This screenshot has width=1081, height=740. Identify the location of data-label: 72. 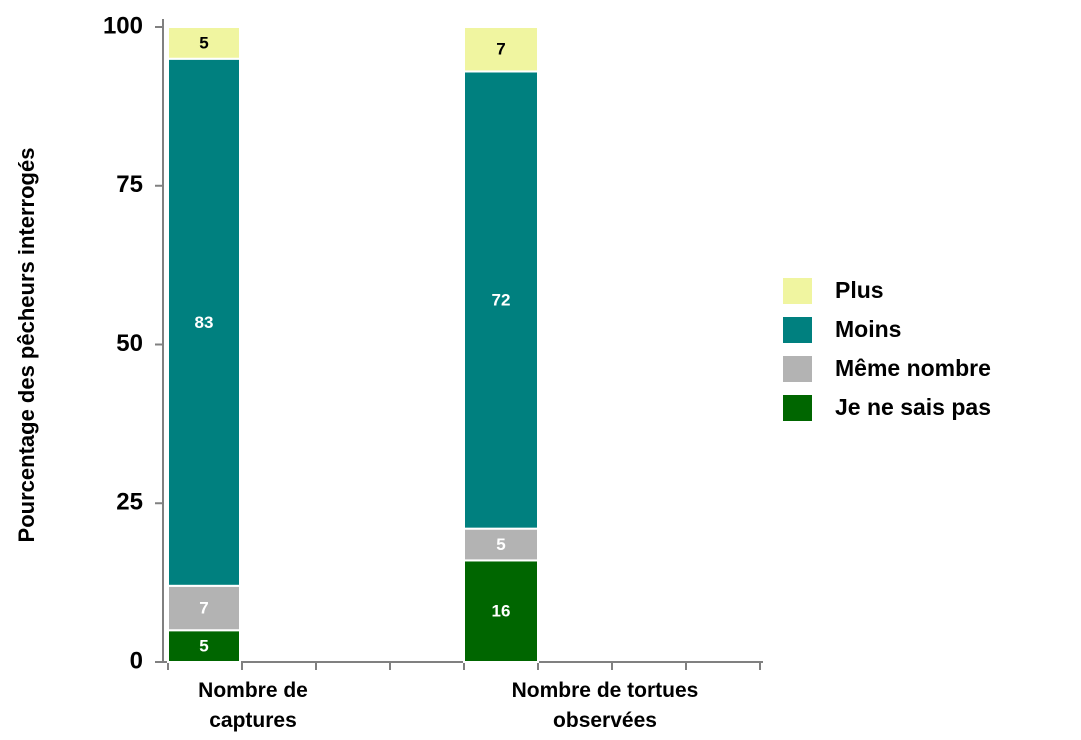
(501, 300).